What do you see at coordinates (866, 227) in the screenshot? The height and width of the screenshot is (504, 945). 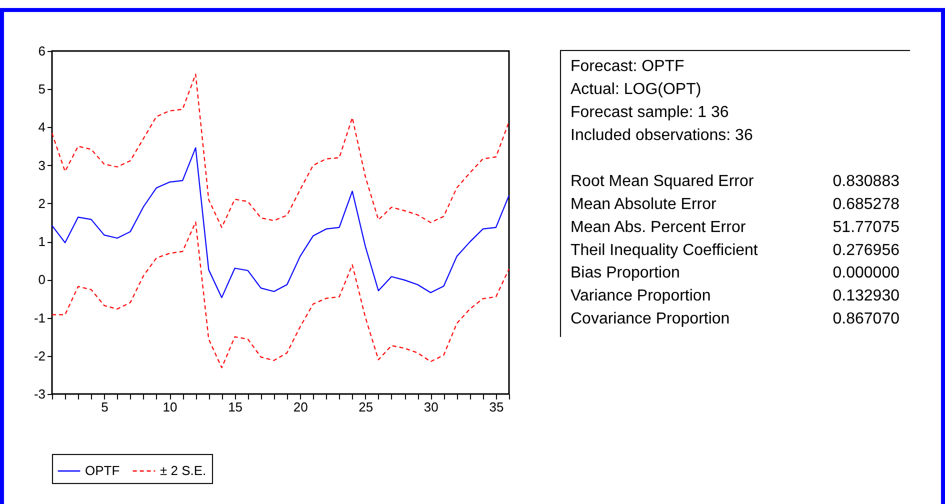 I see `data-label: 51.77075` at bounding box center [866, 227].